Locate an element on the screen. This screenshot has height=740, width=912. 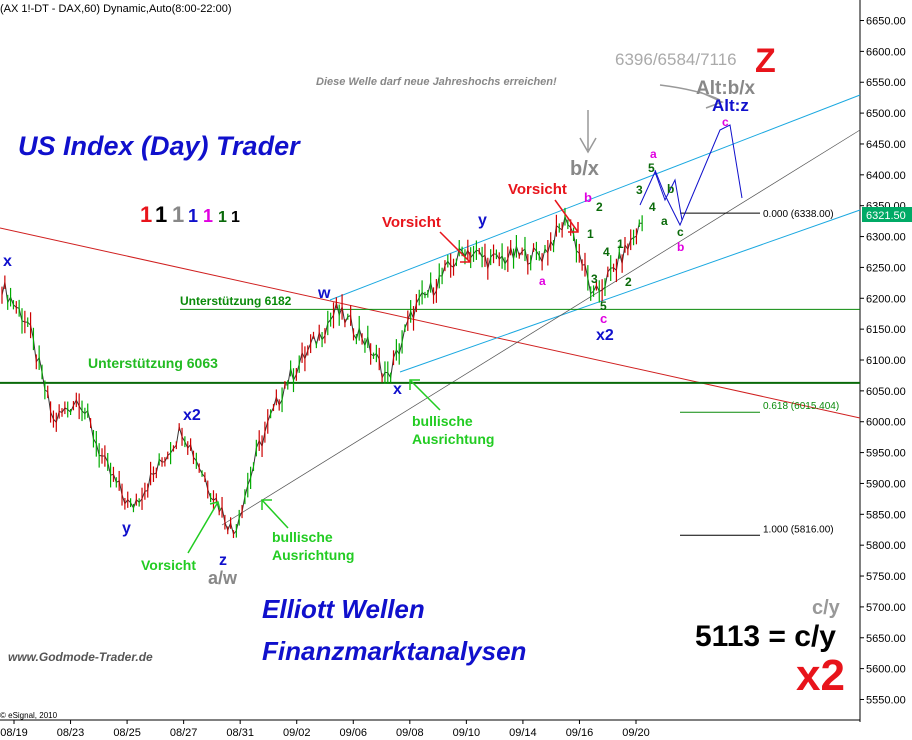
count-digit-7: 1 is located at coordinates (235, 217).